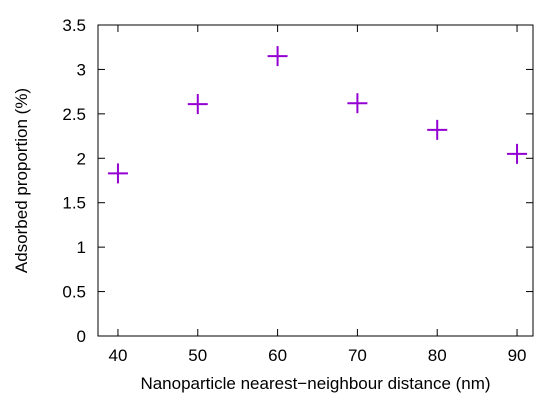 This screenshot has height=406, width=550. I want to click on y-tick-label: 0.5, so click(74, 292).